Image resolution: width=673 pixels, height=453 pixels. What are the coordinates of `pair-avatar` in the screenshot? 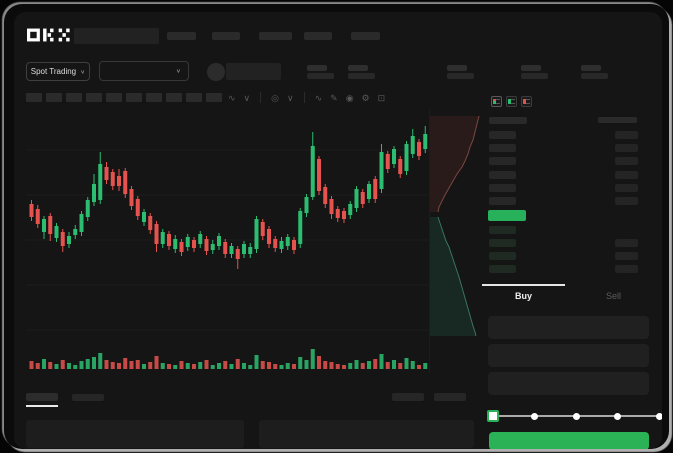 It's located at (216, 72).